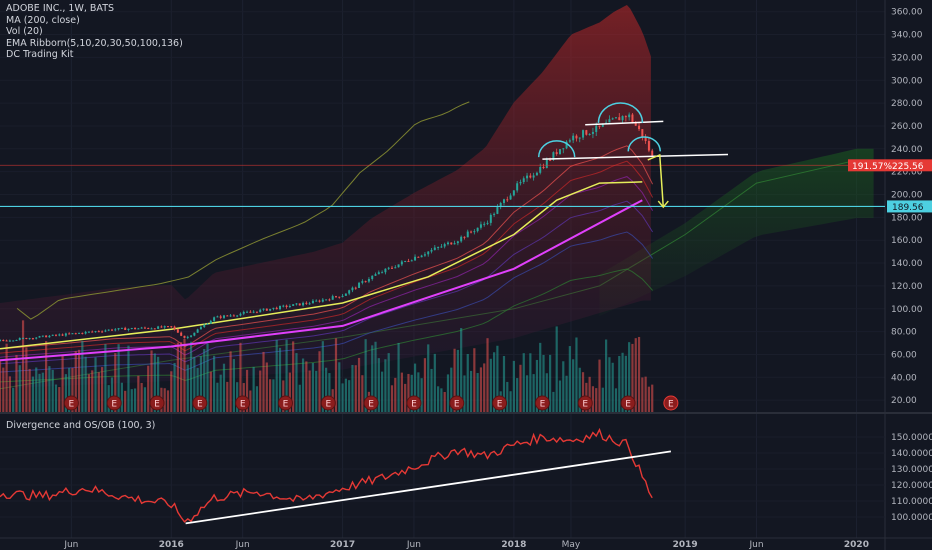 The height and width of the screenshot is (550, 932). I want to click on legend-ema: EMA Ribborn(5,10,20,30,50,100,136), so click(94, 43).